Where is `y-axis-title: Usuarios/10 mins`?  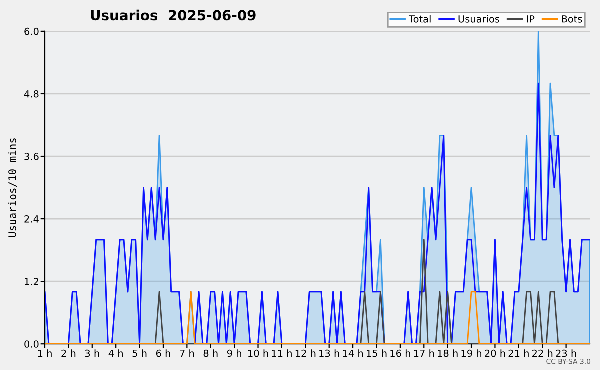 y-axis-title: Usuarios/10 mins is located at coordinates (13, 188).